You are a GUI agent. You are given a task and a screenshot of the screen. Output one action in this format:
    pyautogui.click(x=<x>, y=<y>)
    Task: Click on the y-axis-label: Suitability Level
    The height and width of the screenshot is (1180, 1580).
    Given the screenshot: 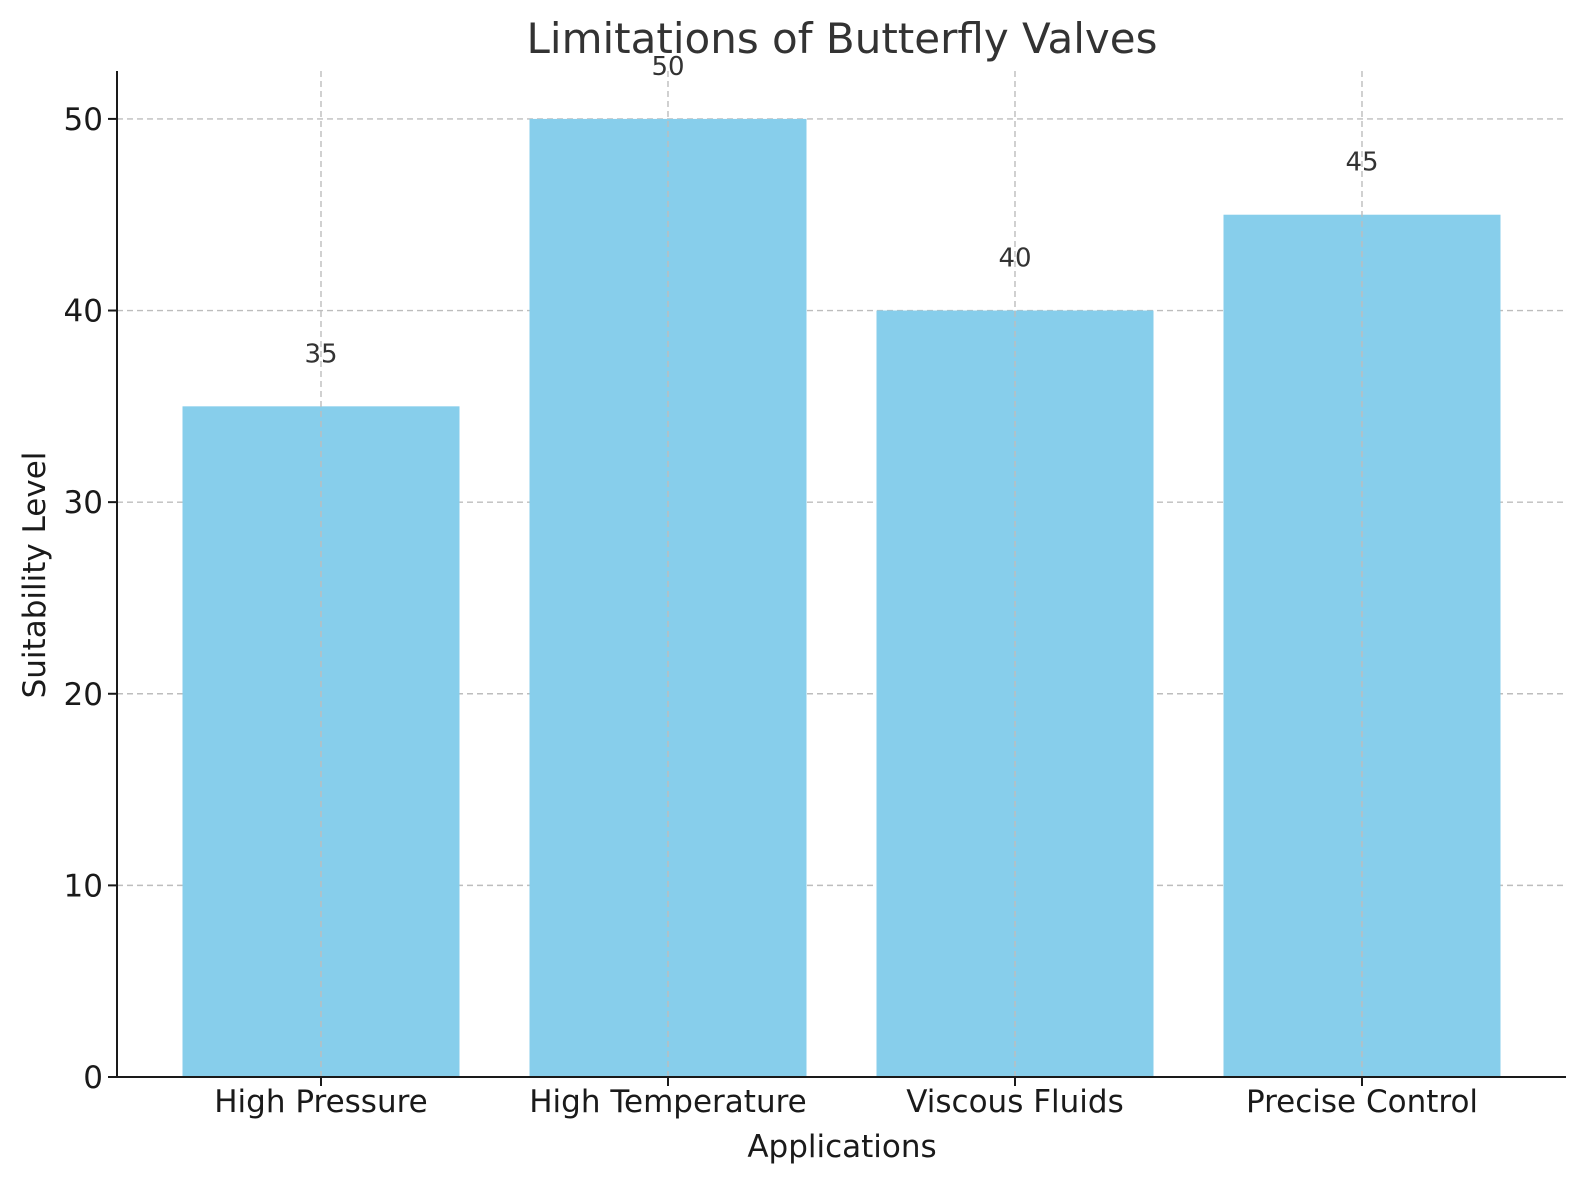 What is the action you would take?
    pyautogui.click(x=35, y=575)
    